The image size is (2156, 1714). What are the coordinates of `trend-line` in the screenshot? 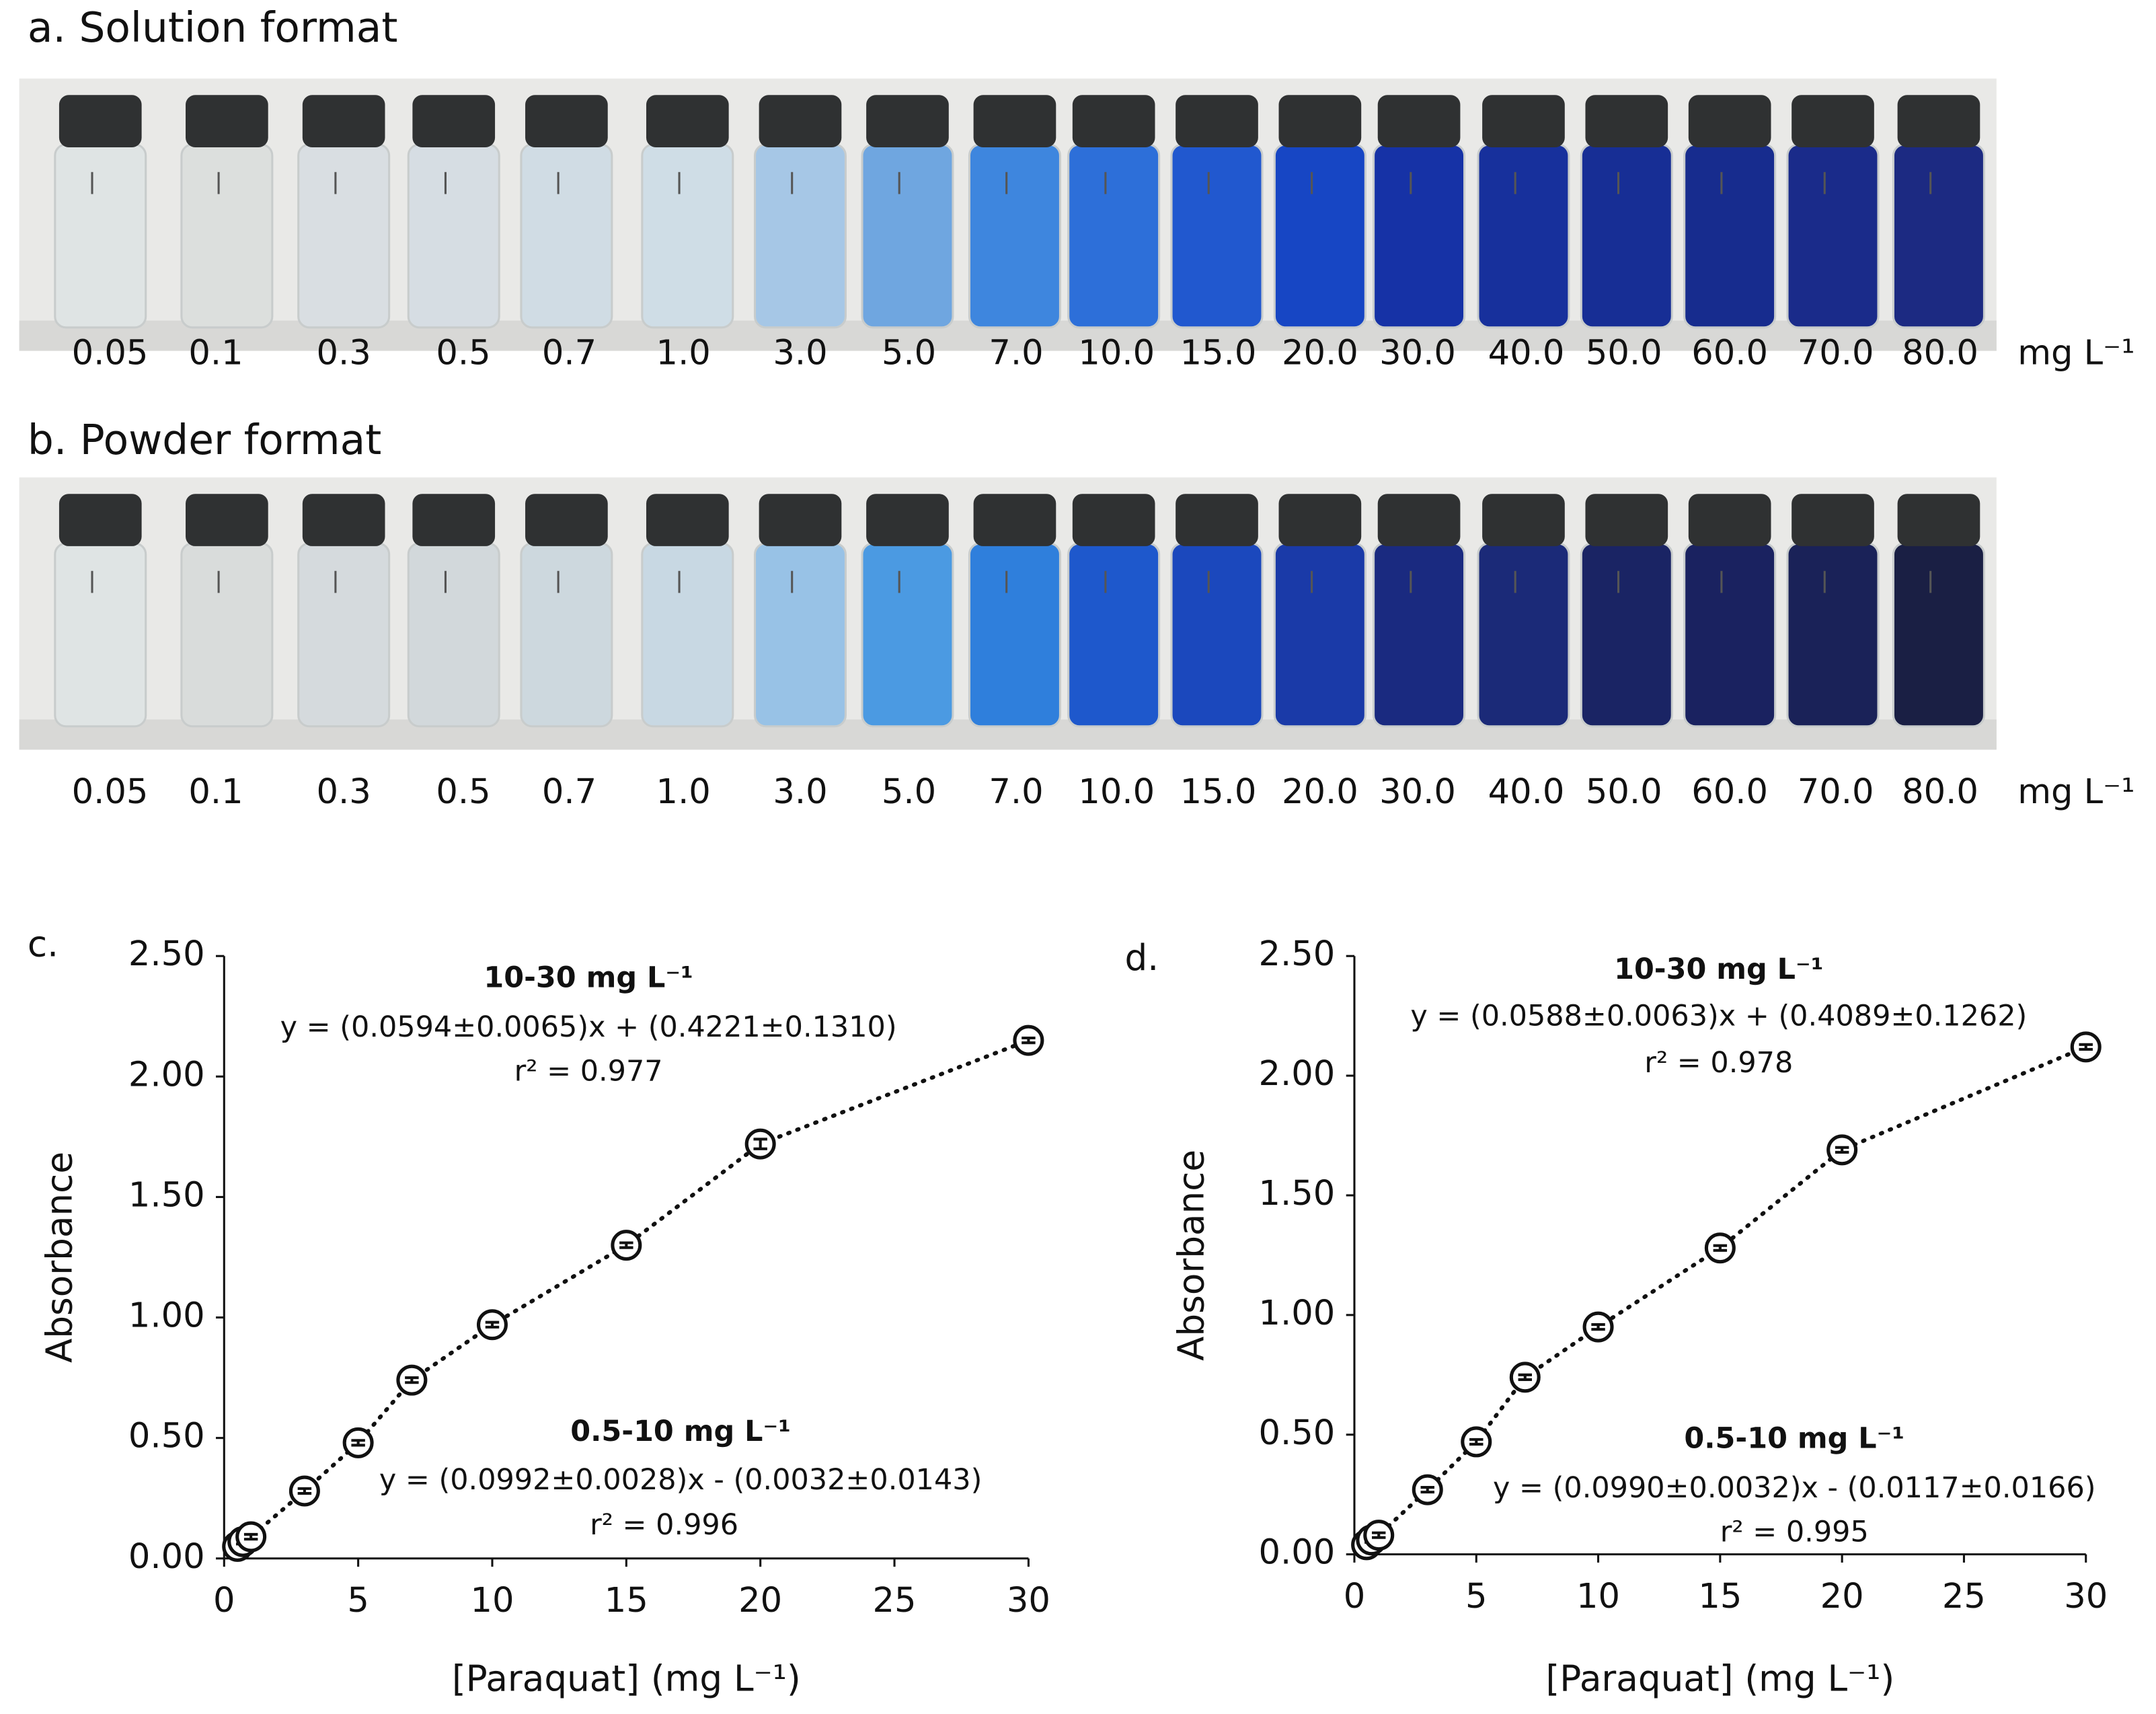 It's located at (1726, 1296).